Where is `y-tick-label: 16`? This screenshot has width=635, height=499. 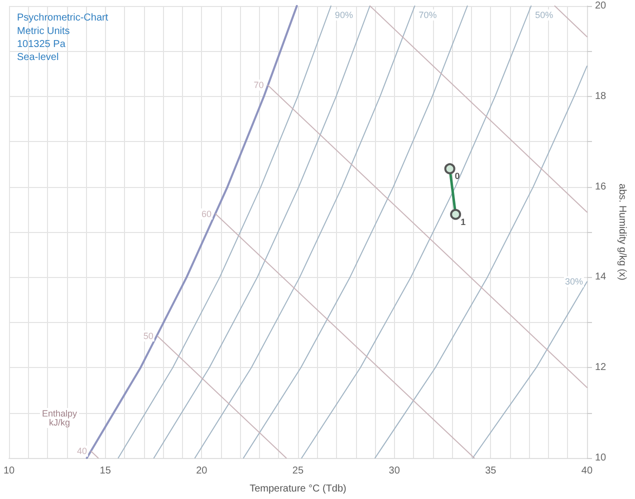 y-tick-label: 16 is located at coordinates (600, 186).